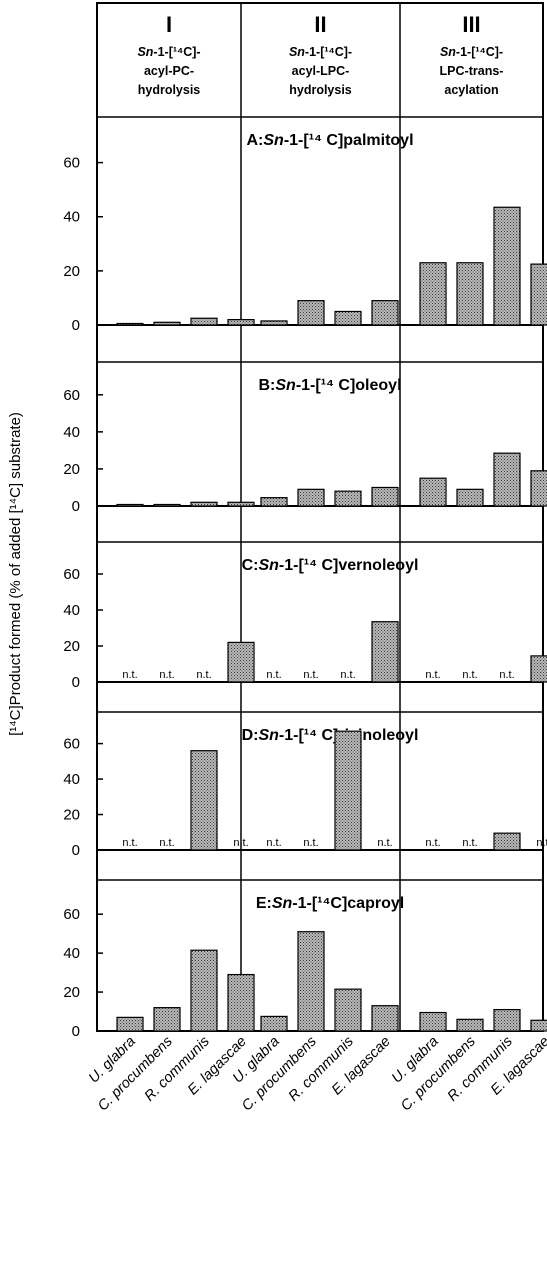  Describe the element at coordinates (329, 385) in the screenshot. I see `panel-title: B:Sn-1-[¹⁴ C]oleoyl` at that location.